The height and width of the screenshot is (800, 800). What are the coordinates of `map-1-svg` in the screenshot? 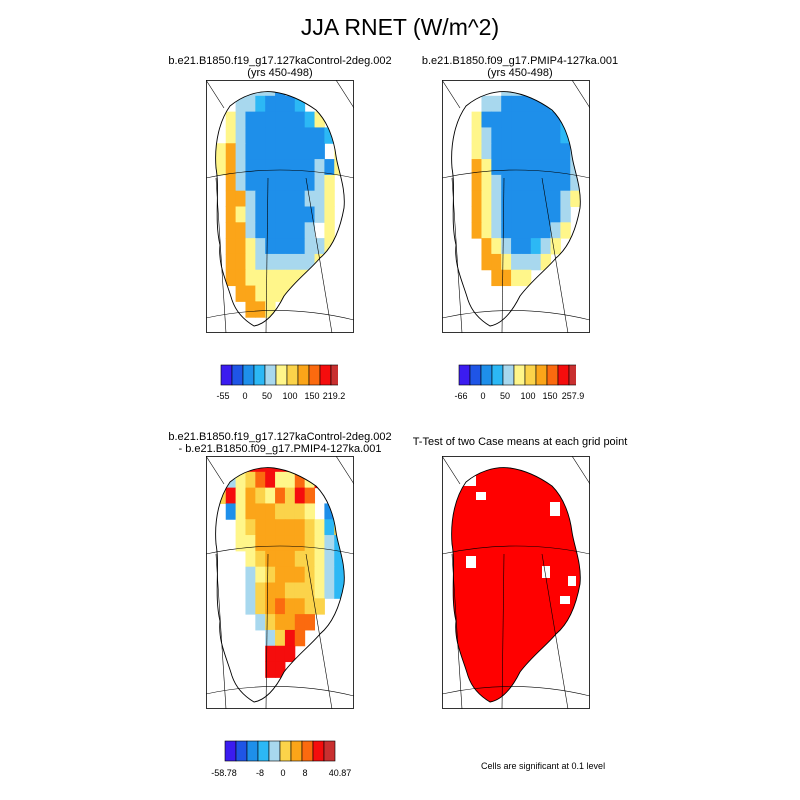 It's located at (280, 206).